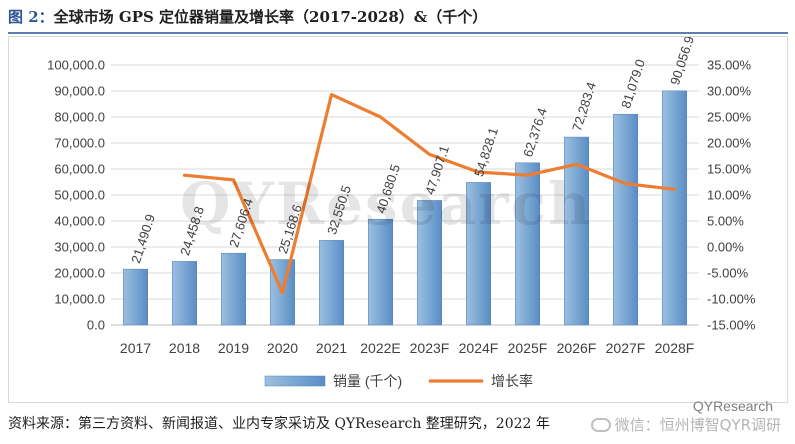  What do you see at coordinates (192, 231) in the screenshot?
I see `bar-data-label: 24,458.8` at bounding box center [192, 231].